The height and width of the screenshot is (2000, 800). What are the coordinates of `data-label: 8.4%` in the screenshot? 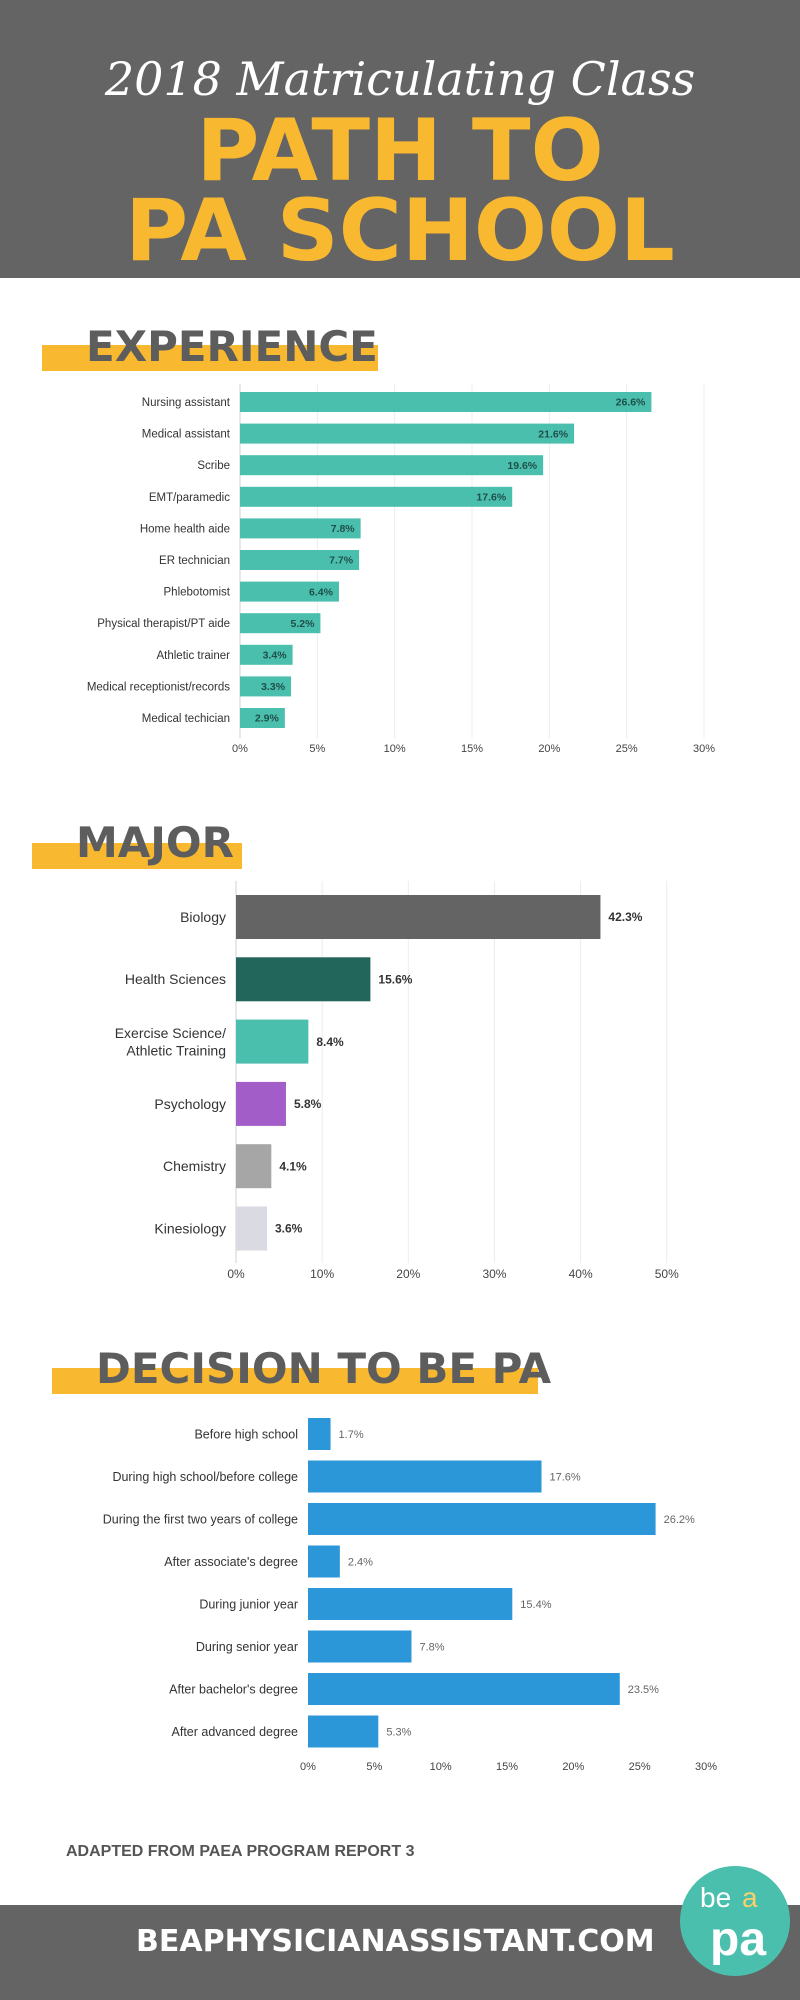 It's located at (330, 1042).